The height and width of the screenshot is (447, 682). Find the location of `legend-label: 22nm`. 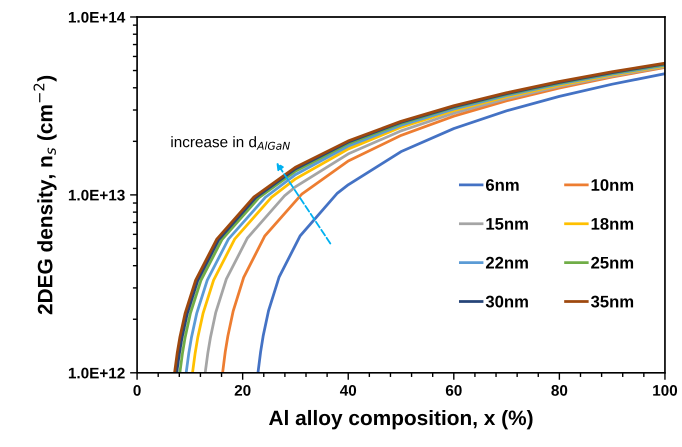

legend-label: 22nm is located at coordinates (507, 262).